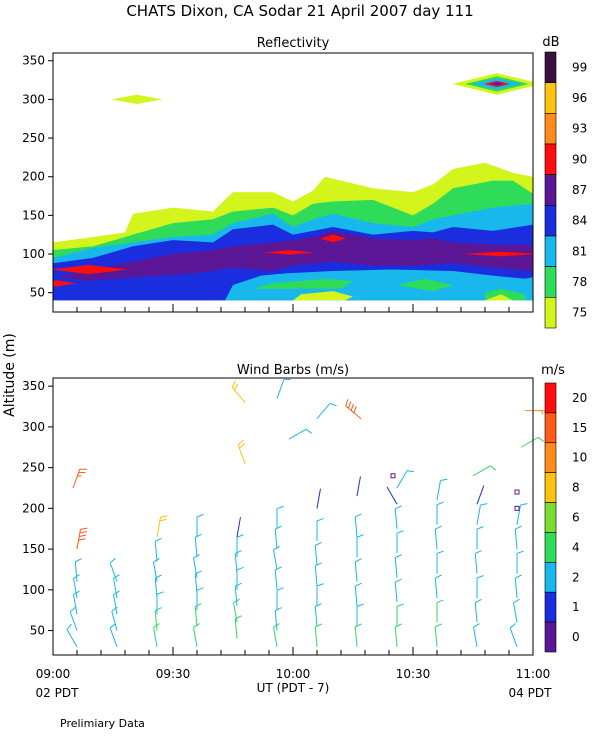  I want to click on footer-note: Prelimiary Data, so click(102, 723).